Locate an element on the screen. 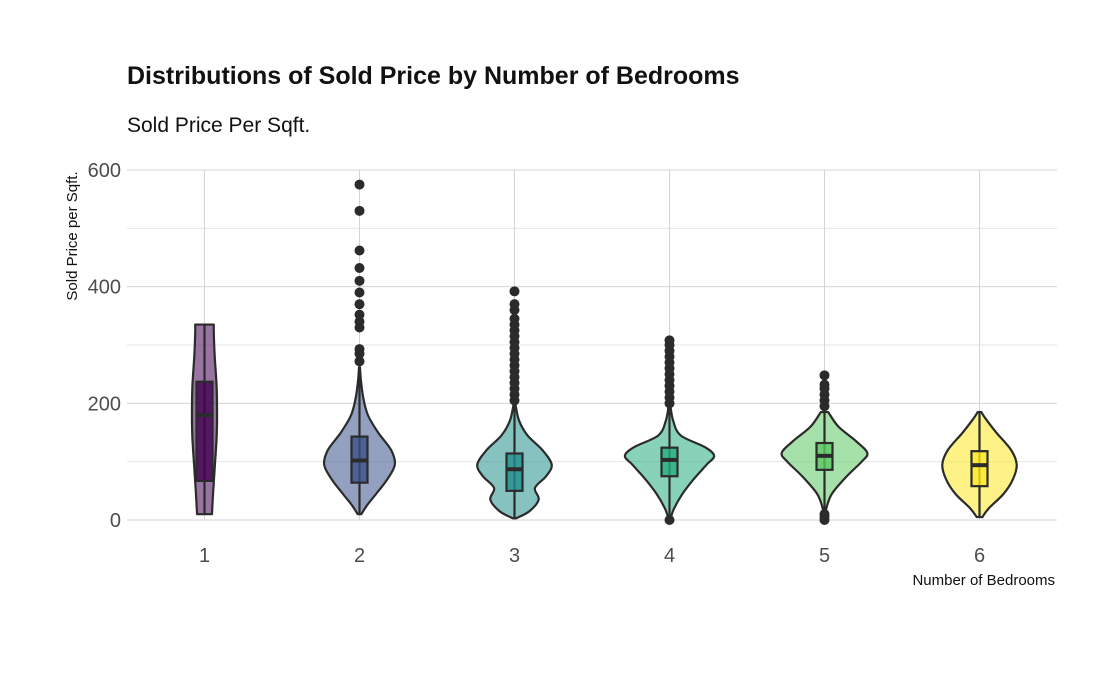 The image size is (1120, 692). y-tick-label: 400 is located at coordinates (104, 288).